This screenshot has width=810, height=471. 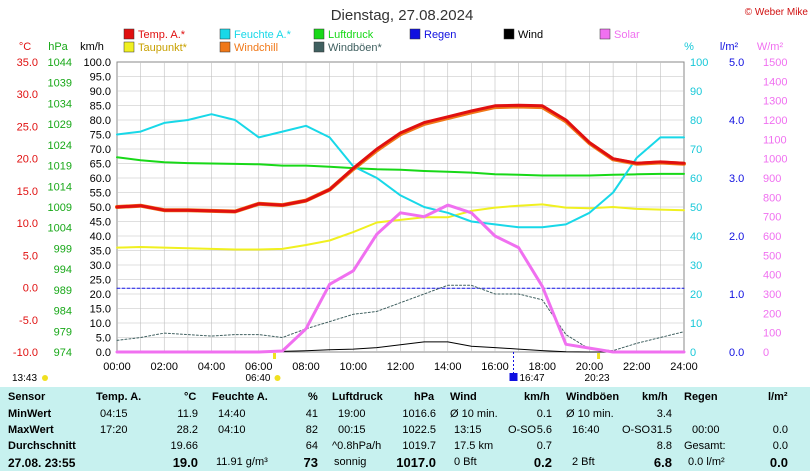 What do you see at coordinates (778, 462) in the screenshot?
I see `current-rain: 0.0` at bounding box center [778, 462].